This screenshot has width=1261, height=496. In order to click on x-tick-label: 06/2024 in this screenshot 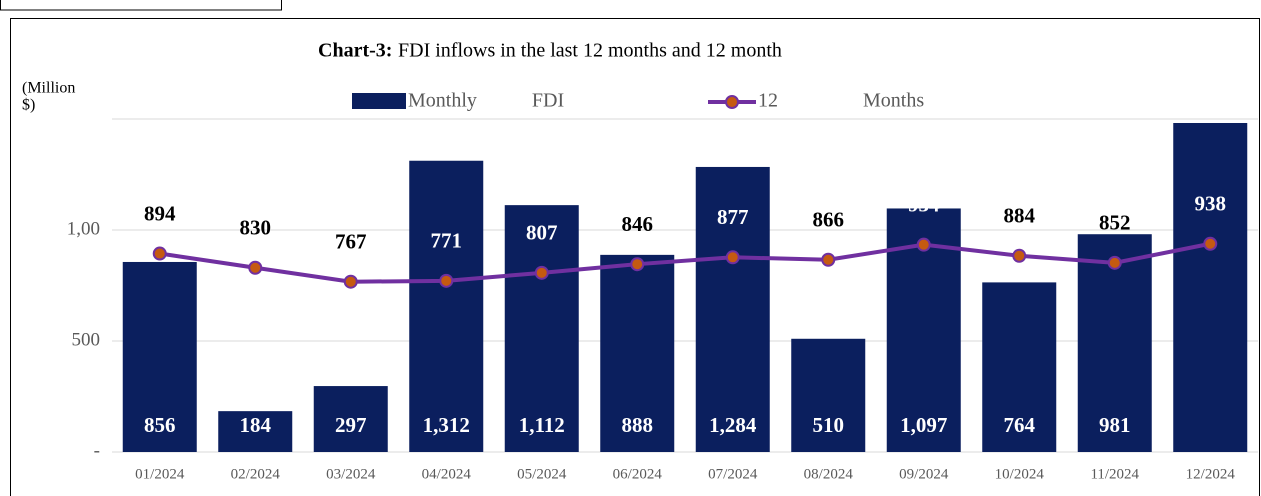, I will do `click(638, 474)`.